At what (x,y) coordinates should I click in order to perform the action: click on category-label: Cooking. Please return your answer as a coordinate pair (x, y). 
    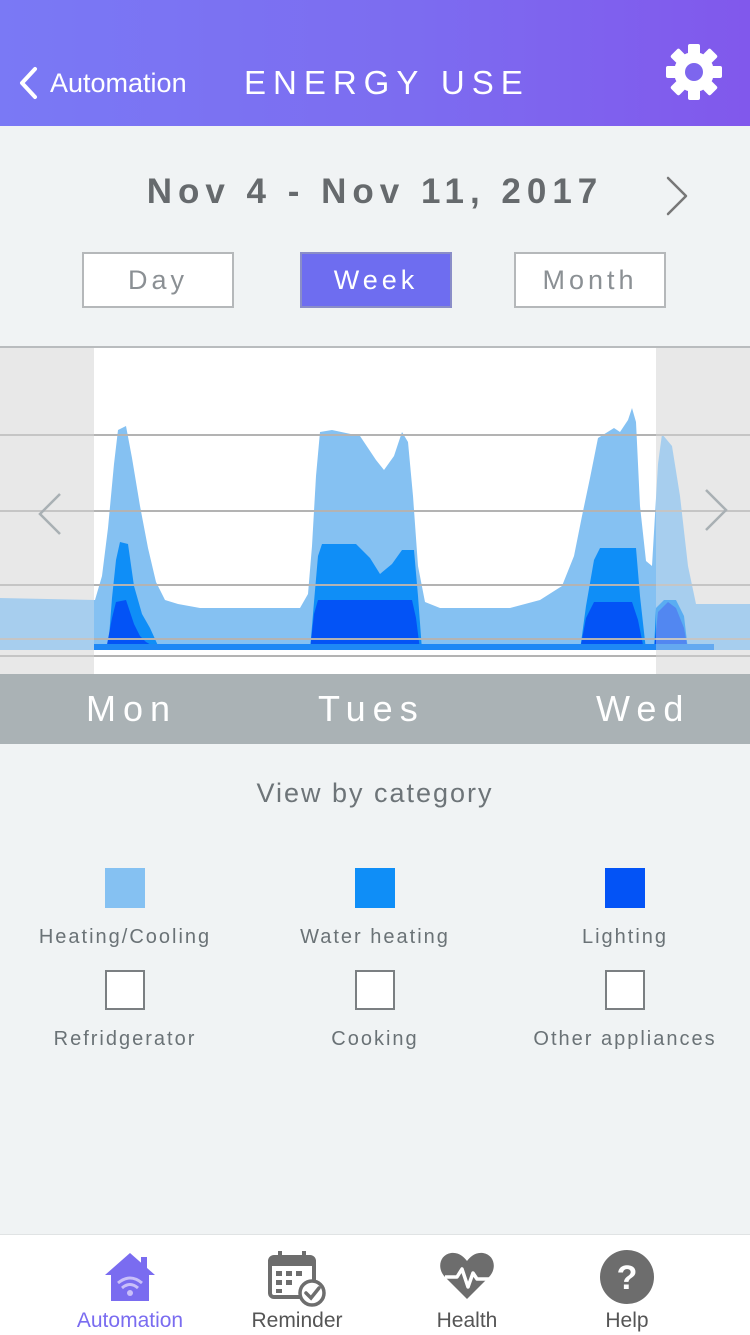
    Looking at the image, I should click on (375, 1039).